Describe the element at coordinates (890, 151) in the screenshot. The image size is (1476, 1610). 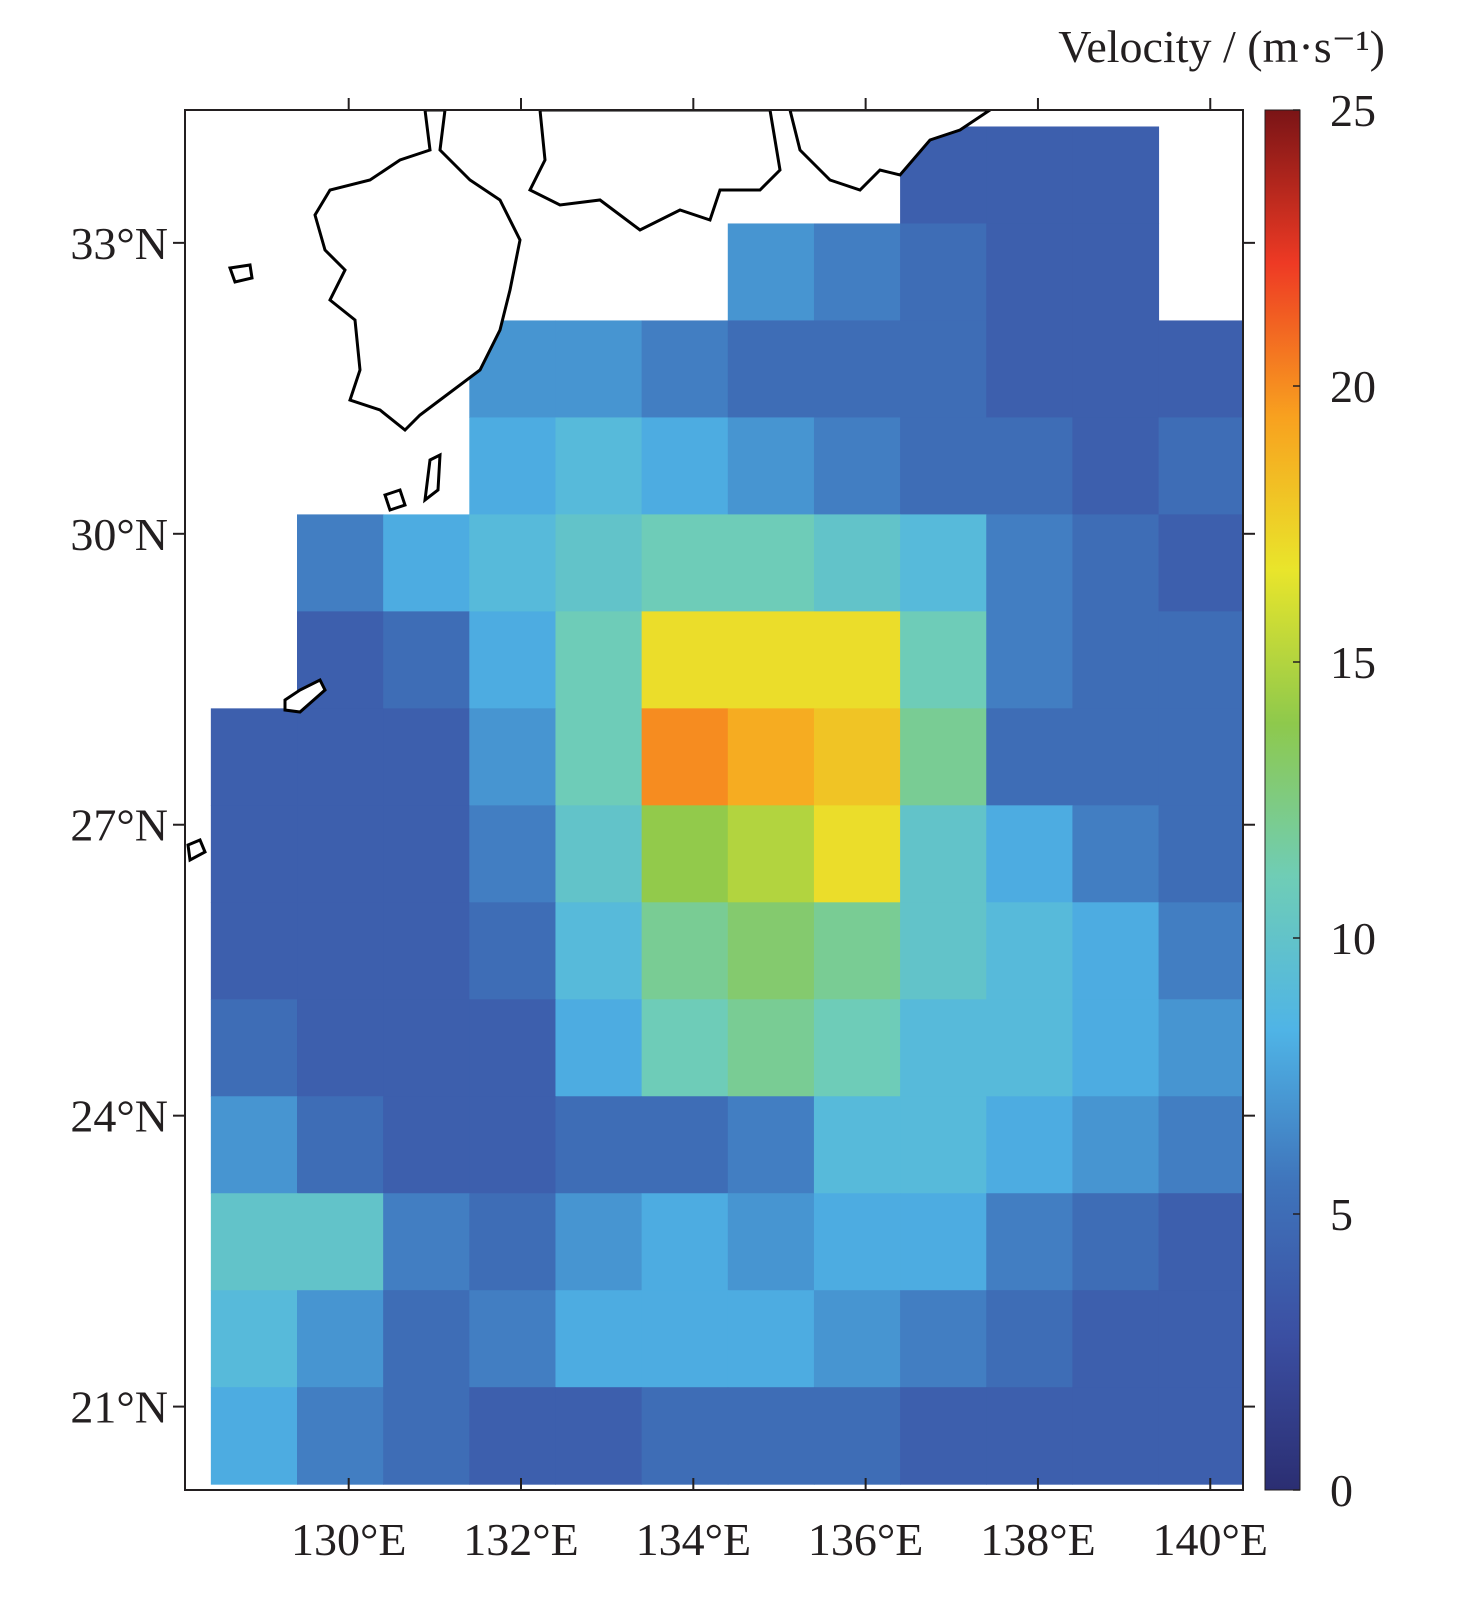
I see `honshu-coast` at that location.